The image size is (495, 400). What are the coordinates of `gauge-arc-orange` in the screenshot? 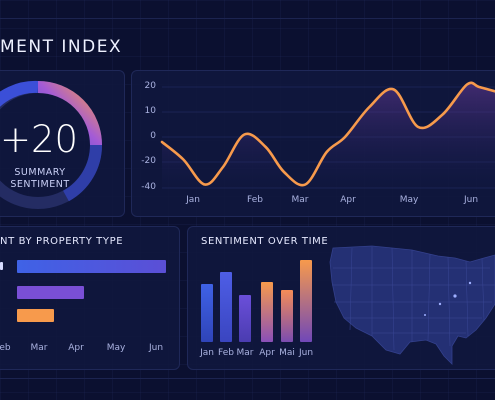 It's located at (69, 113).